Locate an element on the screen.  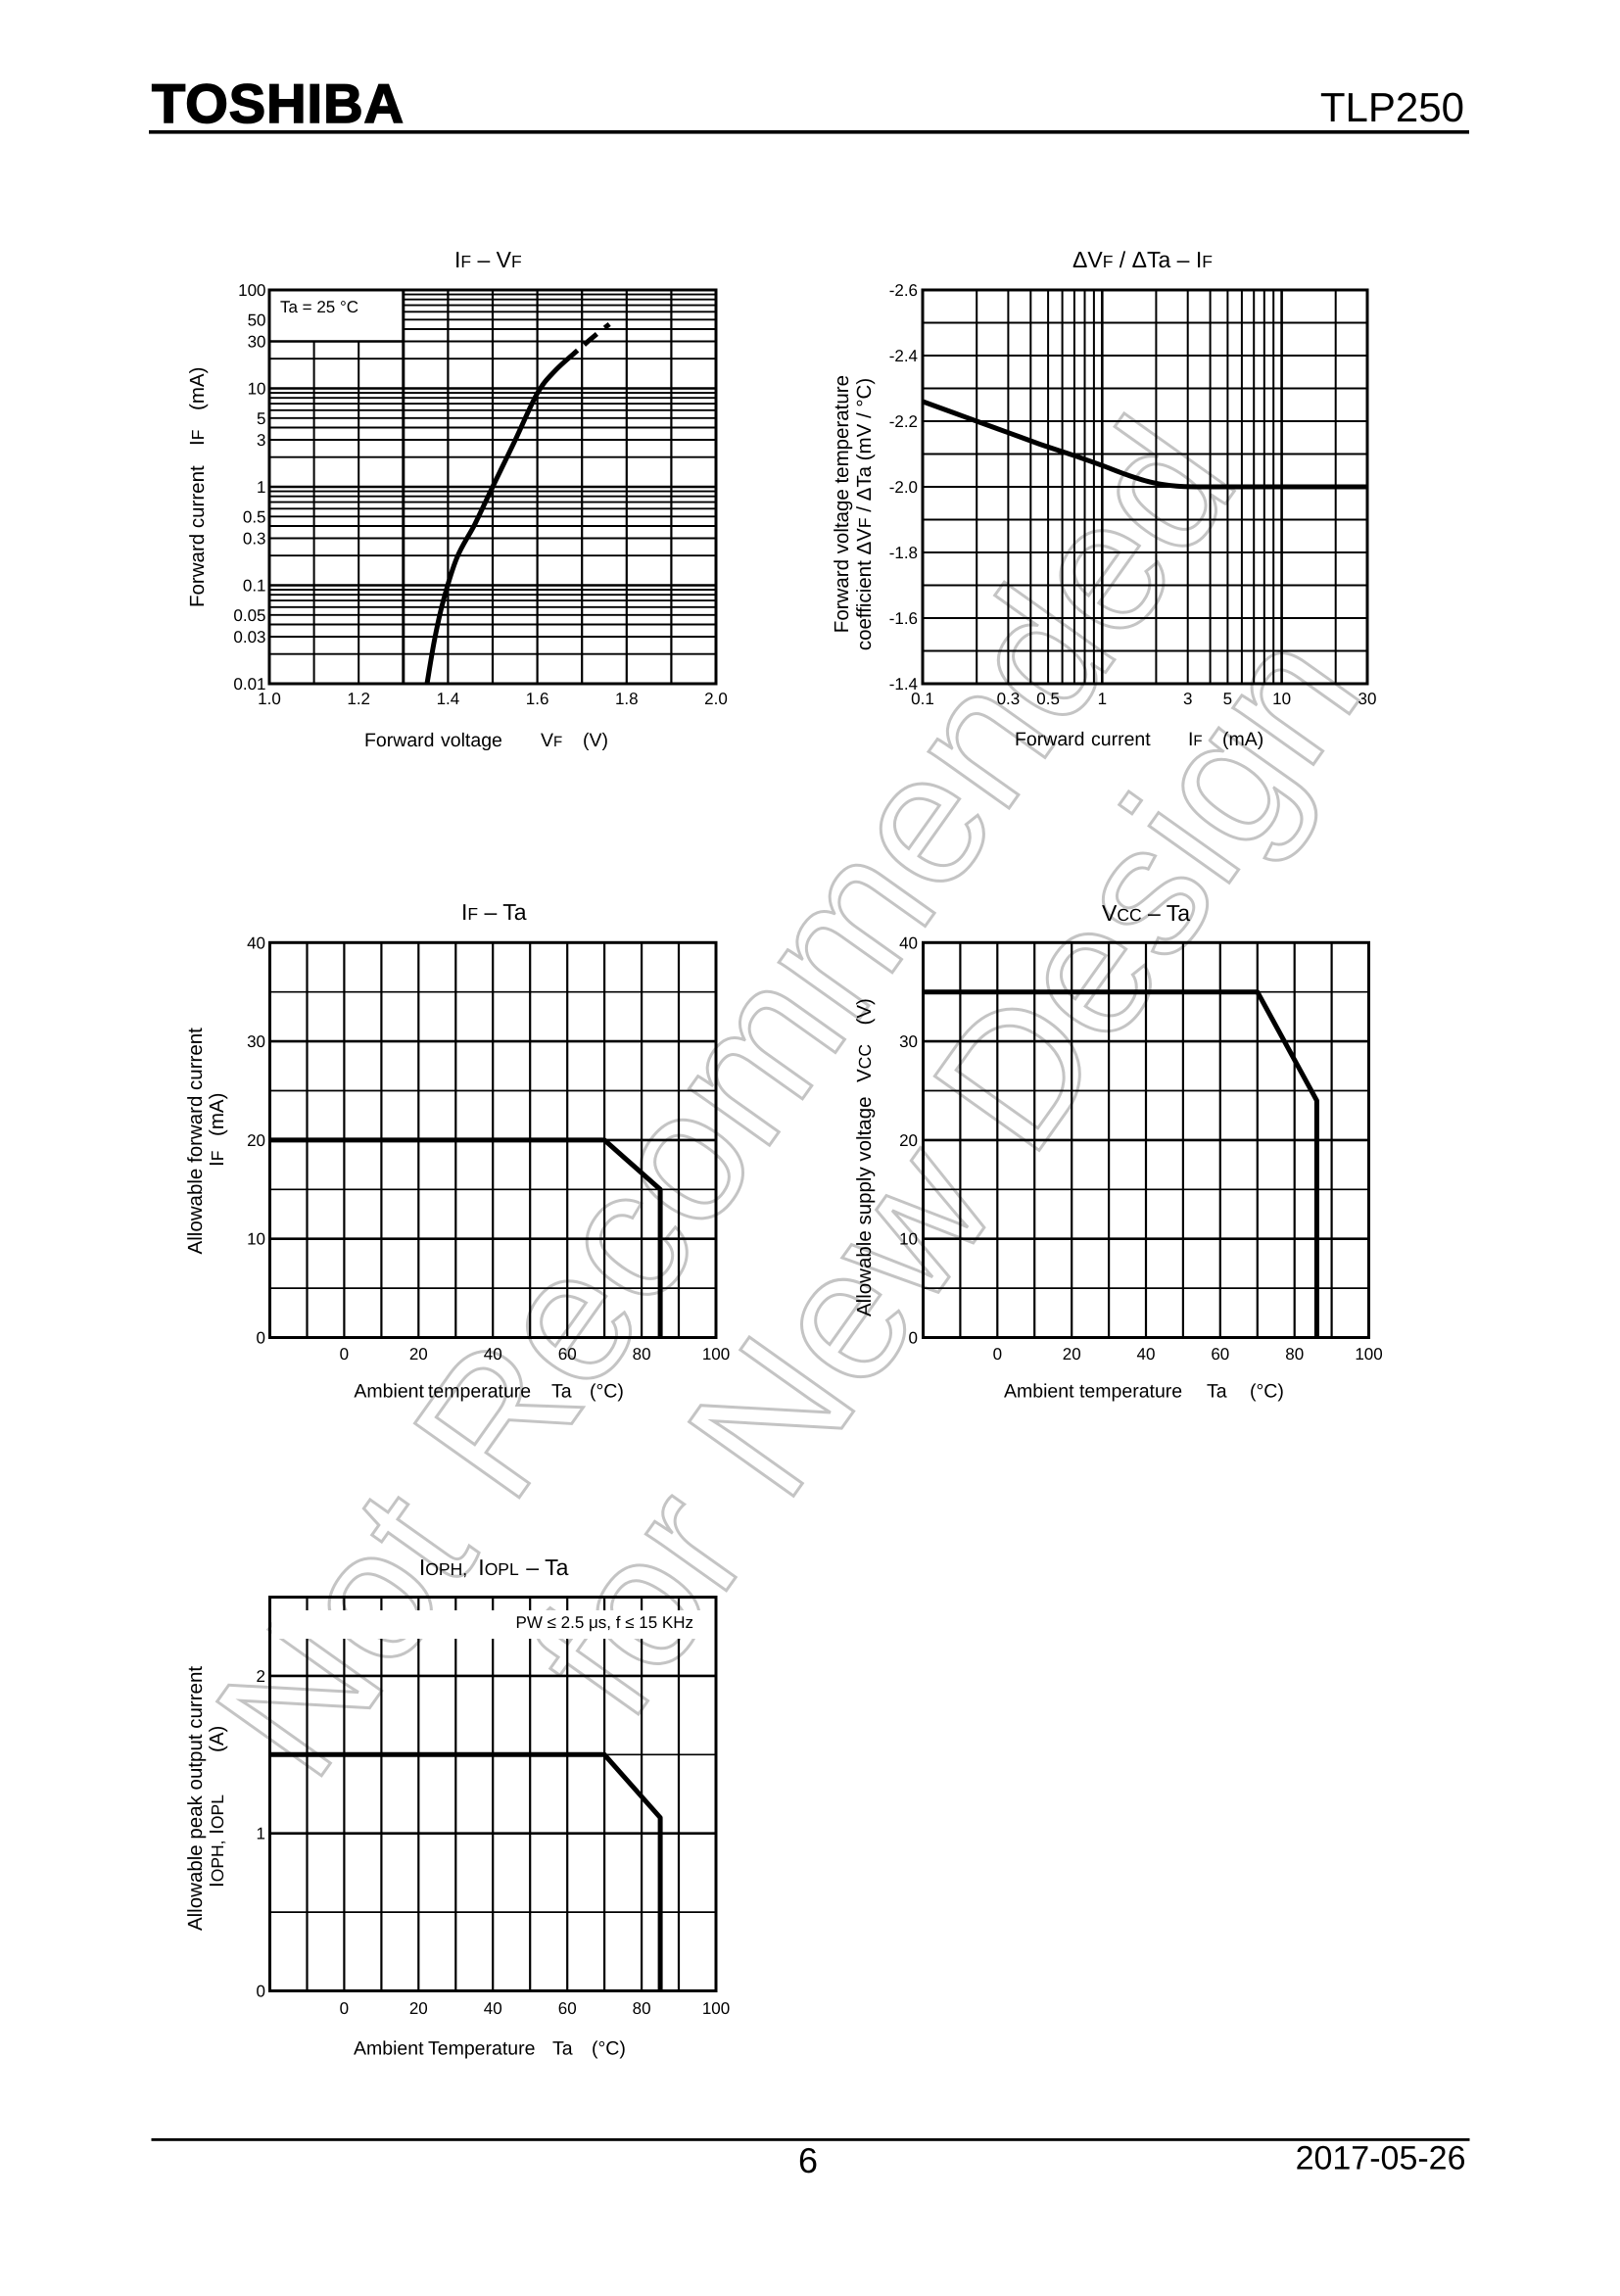
svg-text: PW ≤ 2.5 μs, f ≤ 15 KHz is located at coordinates (604, 1622).